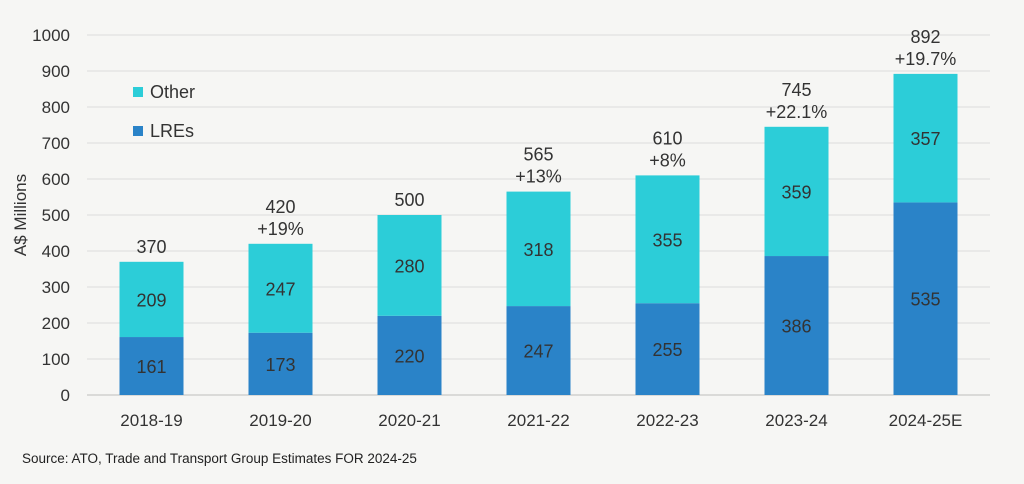 The width and height of the screenshot is (1024, 484). I want to click on total-label: 370, so click(151, 247).